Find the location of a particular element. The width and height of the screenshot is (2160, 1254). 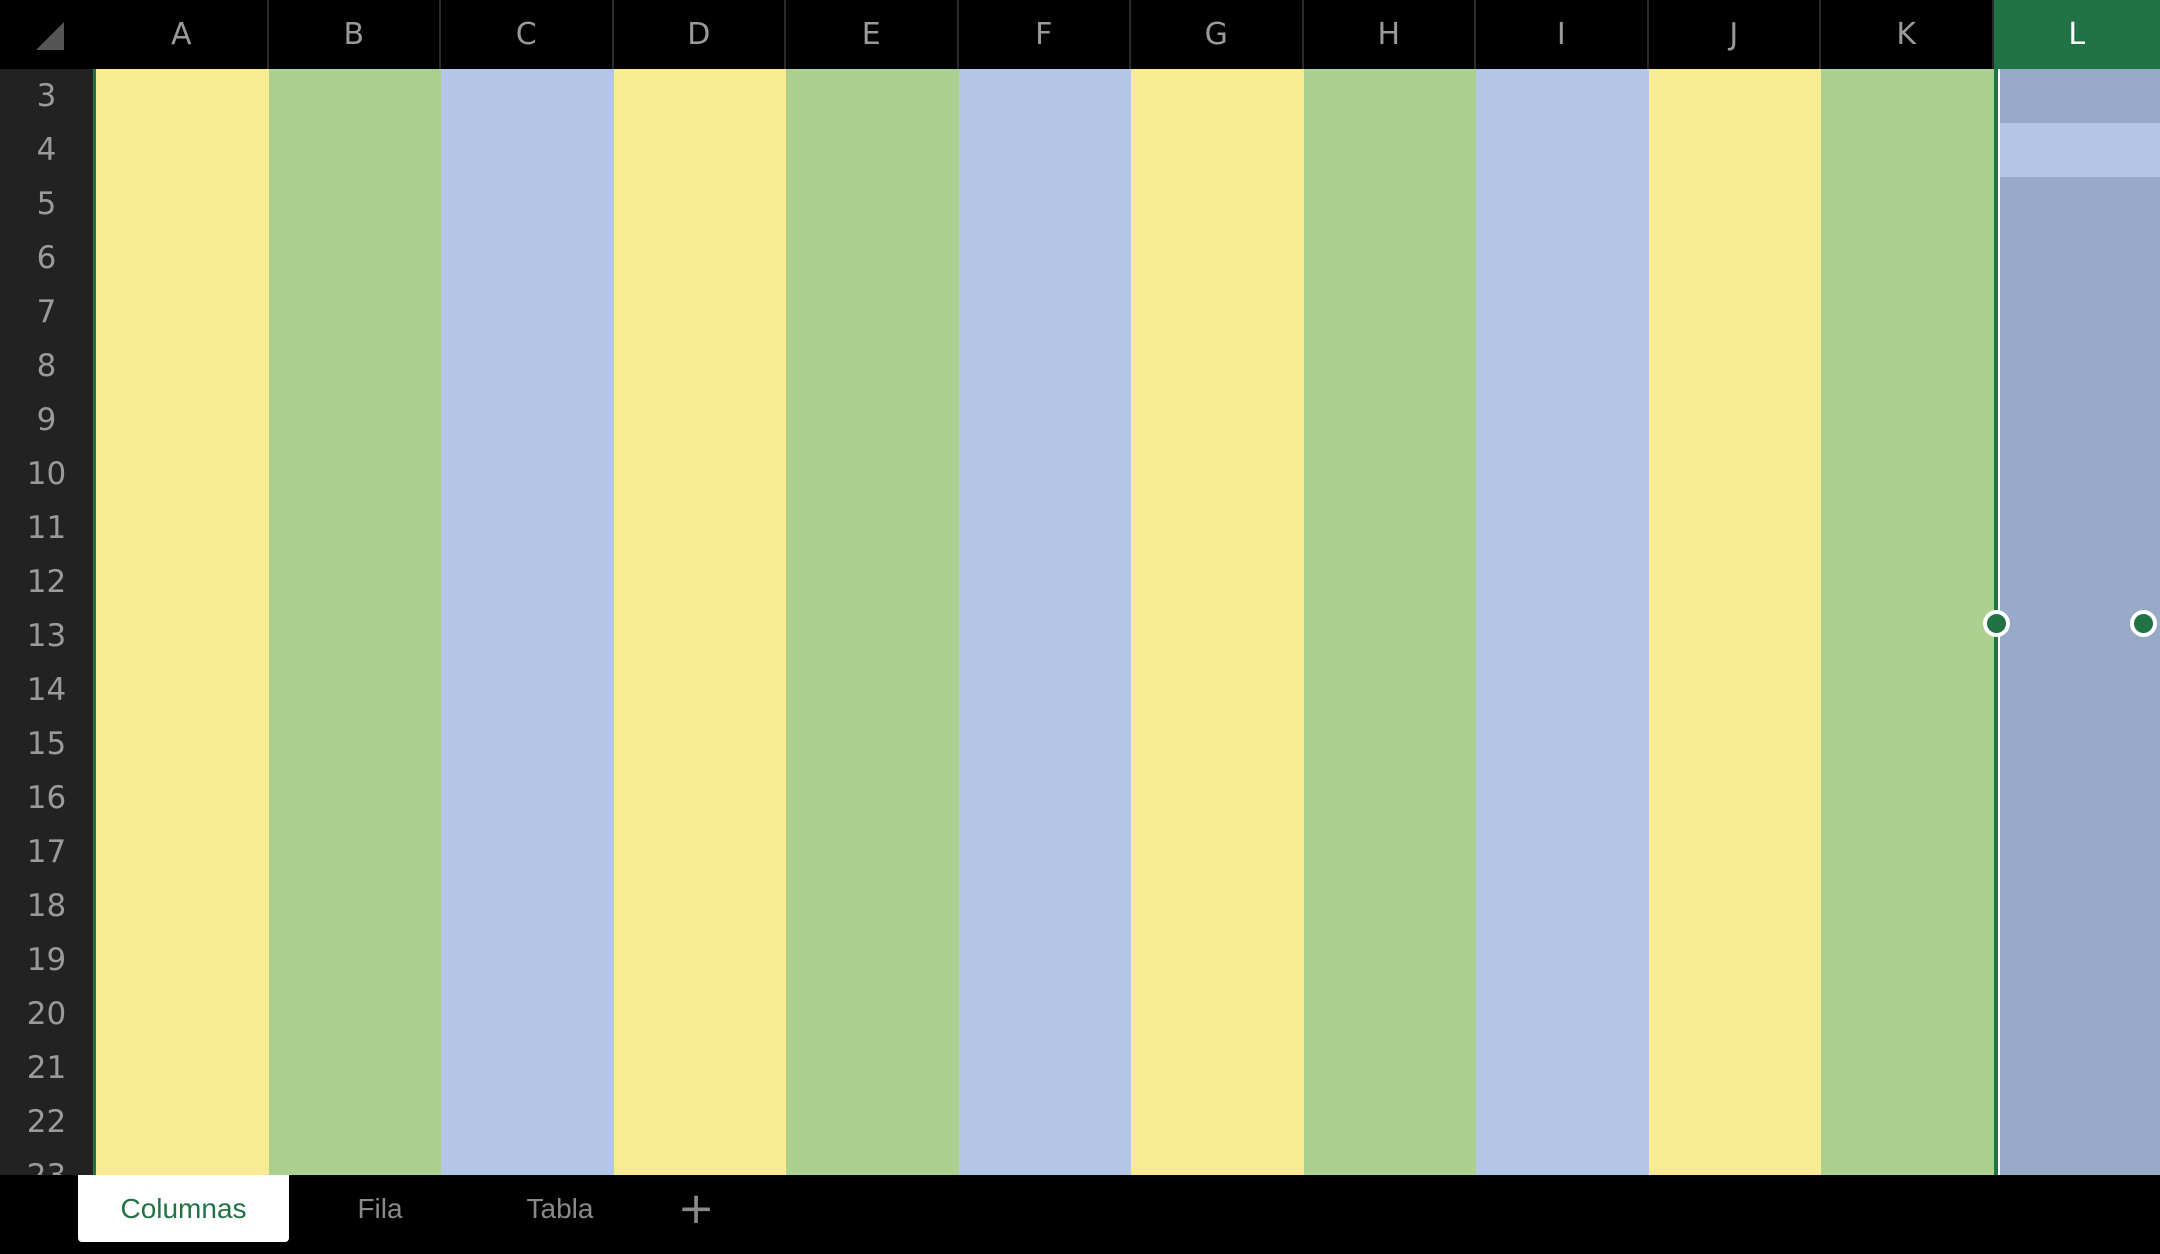

row-header-6: 6 is located at coordinates (46, 258).